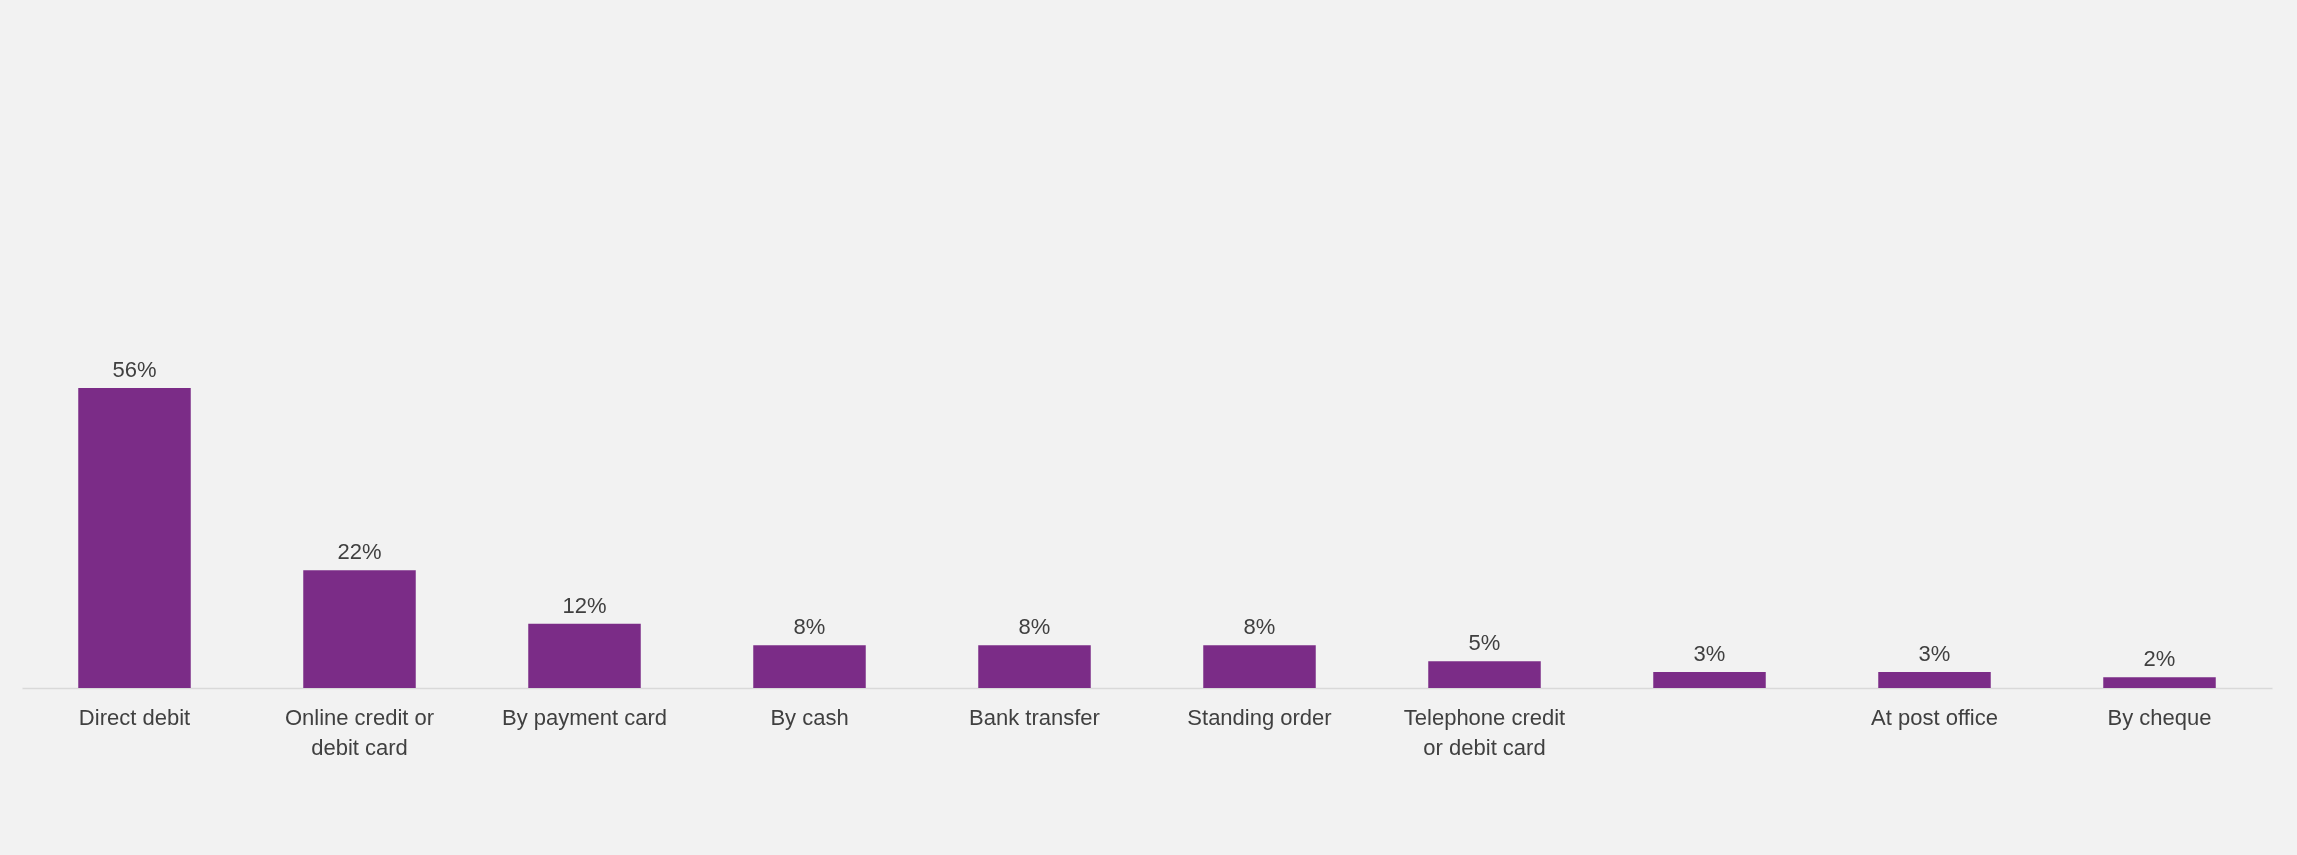  What do you see at coordinates (809, 717) in the screenshot?
I see `x-tick-label: By cash` at bounding box center [809, 717].